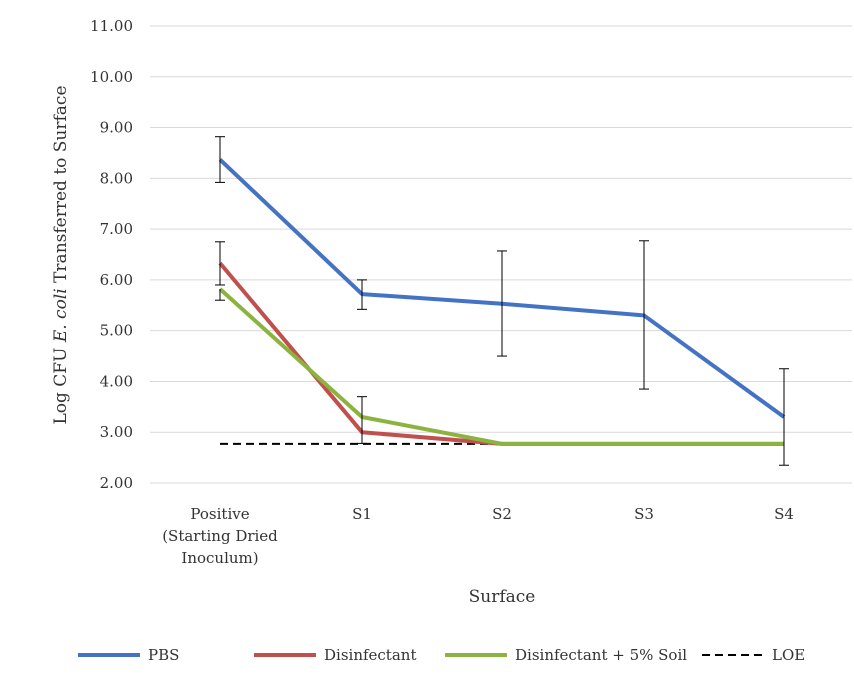  I want to click on y-tick-label: 10.00, so click(111, 77).